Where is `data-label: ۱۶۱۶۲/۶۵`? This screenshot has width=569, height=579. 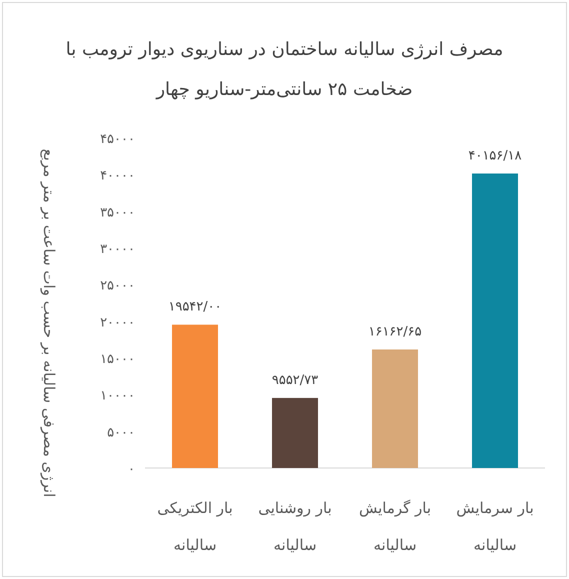 data-label: ۱۶۱۶۲/۶۵ is located at coordinates (395, 332).